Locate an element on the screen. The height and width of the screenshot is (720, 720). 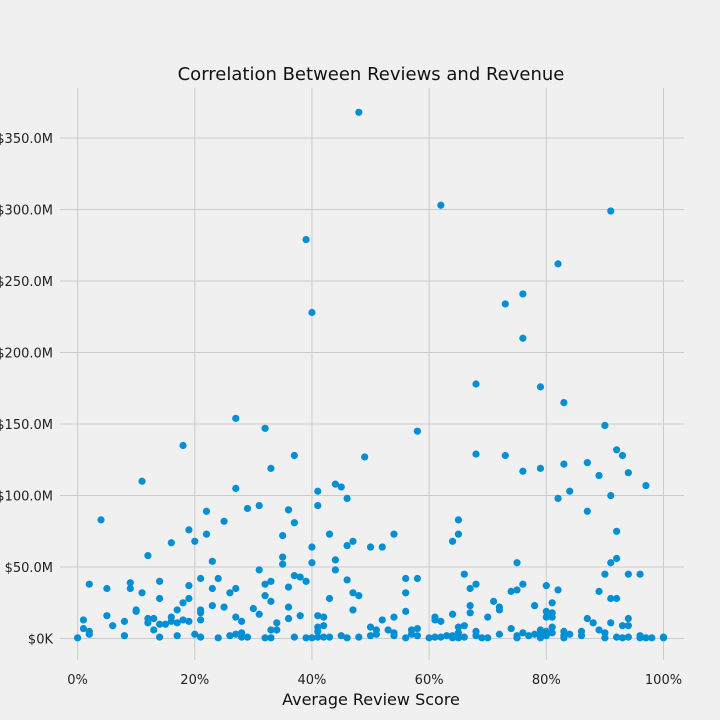
x-tick-label: 80% is located at coordinates (546, 680).